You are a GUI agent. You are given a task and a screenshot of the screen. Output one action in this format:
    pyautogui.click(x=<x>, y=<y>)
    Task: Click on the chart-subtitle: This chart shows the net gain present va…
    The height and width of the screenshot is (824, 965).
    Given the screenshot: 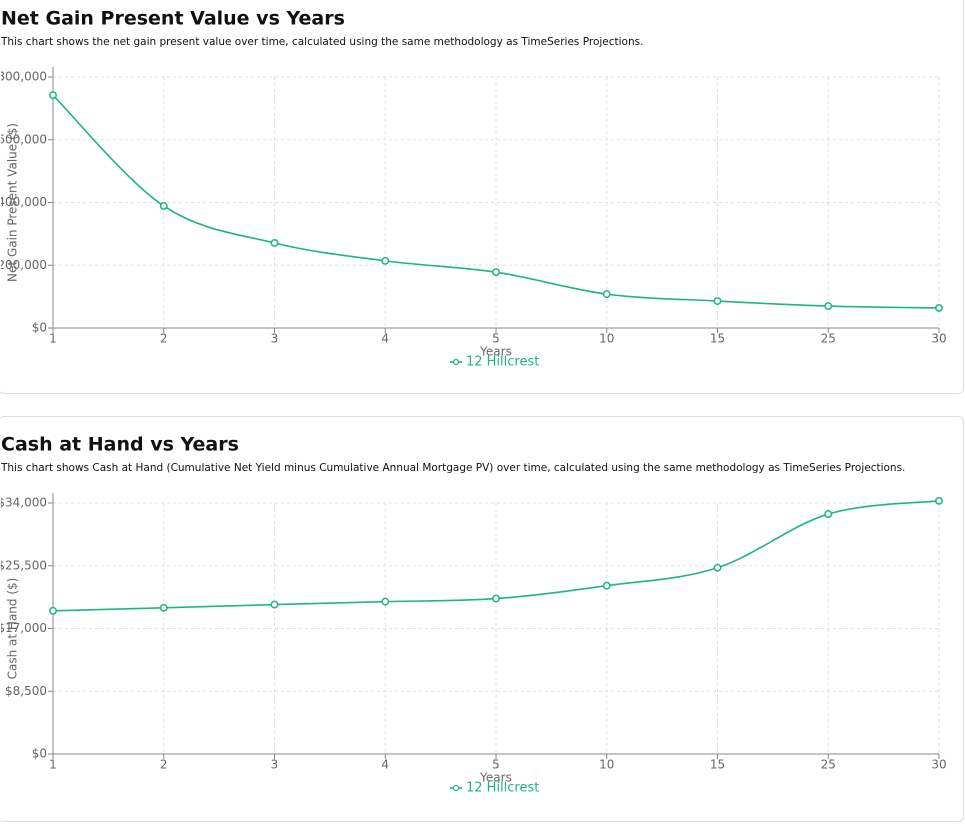 What is the action you would take?
    pyautogui.click(x=322, y=42)
    